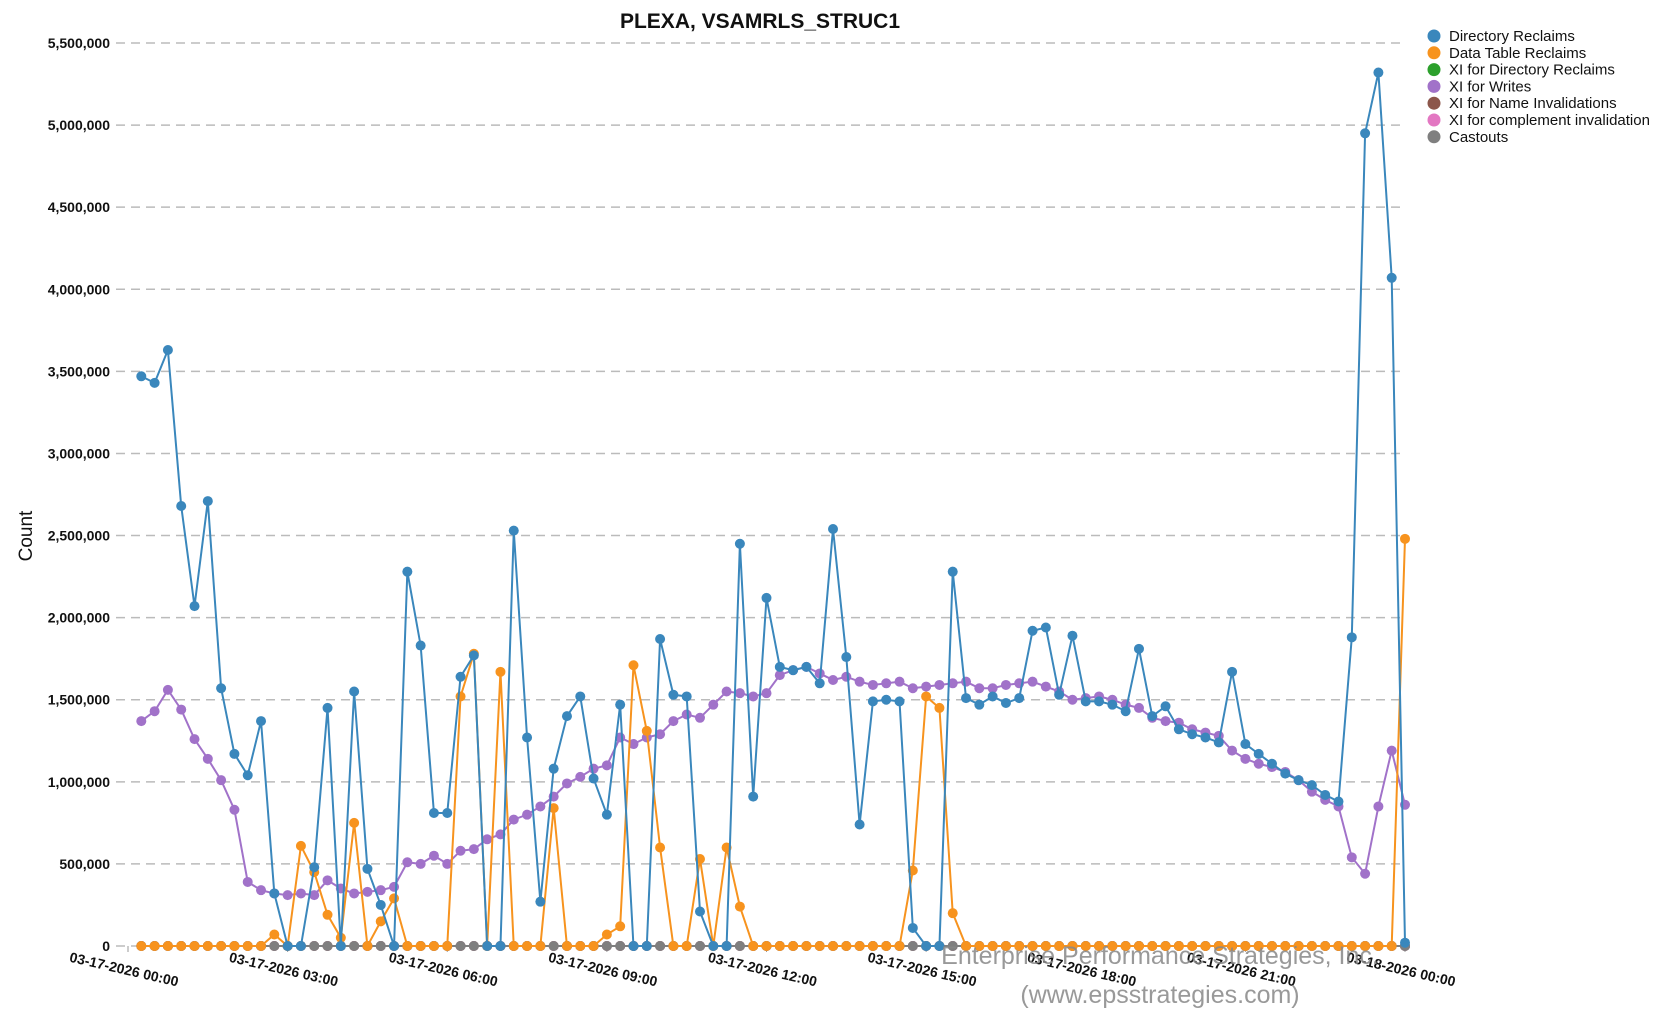 This screenshot has width=1678, height=1013. What do you see at coordinates (79, 782) in the screenshot?
I see `y-tick-label: 1,000,000` at bounding box center [79, 782].